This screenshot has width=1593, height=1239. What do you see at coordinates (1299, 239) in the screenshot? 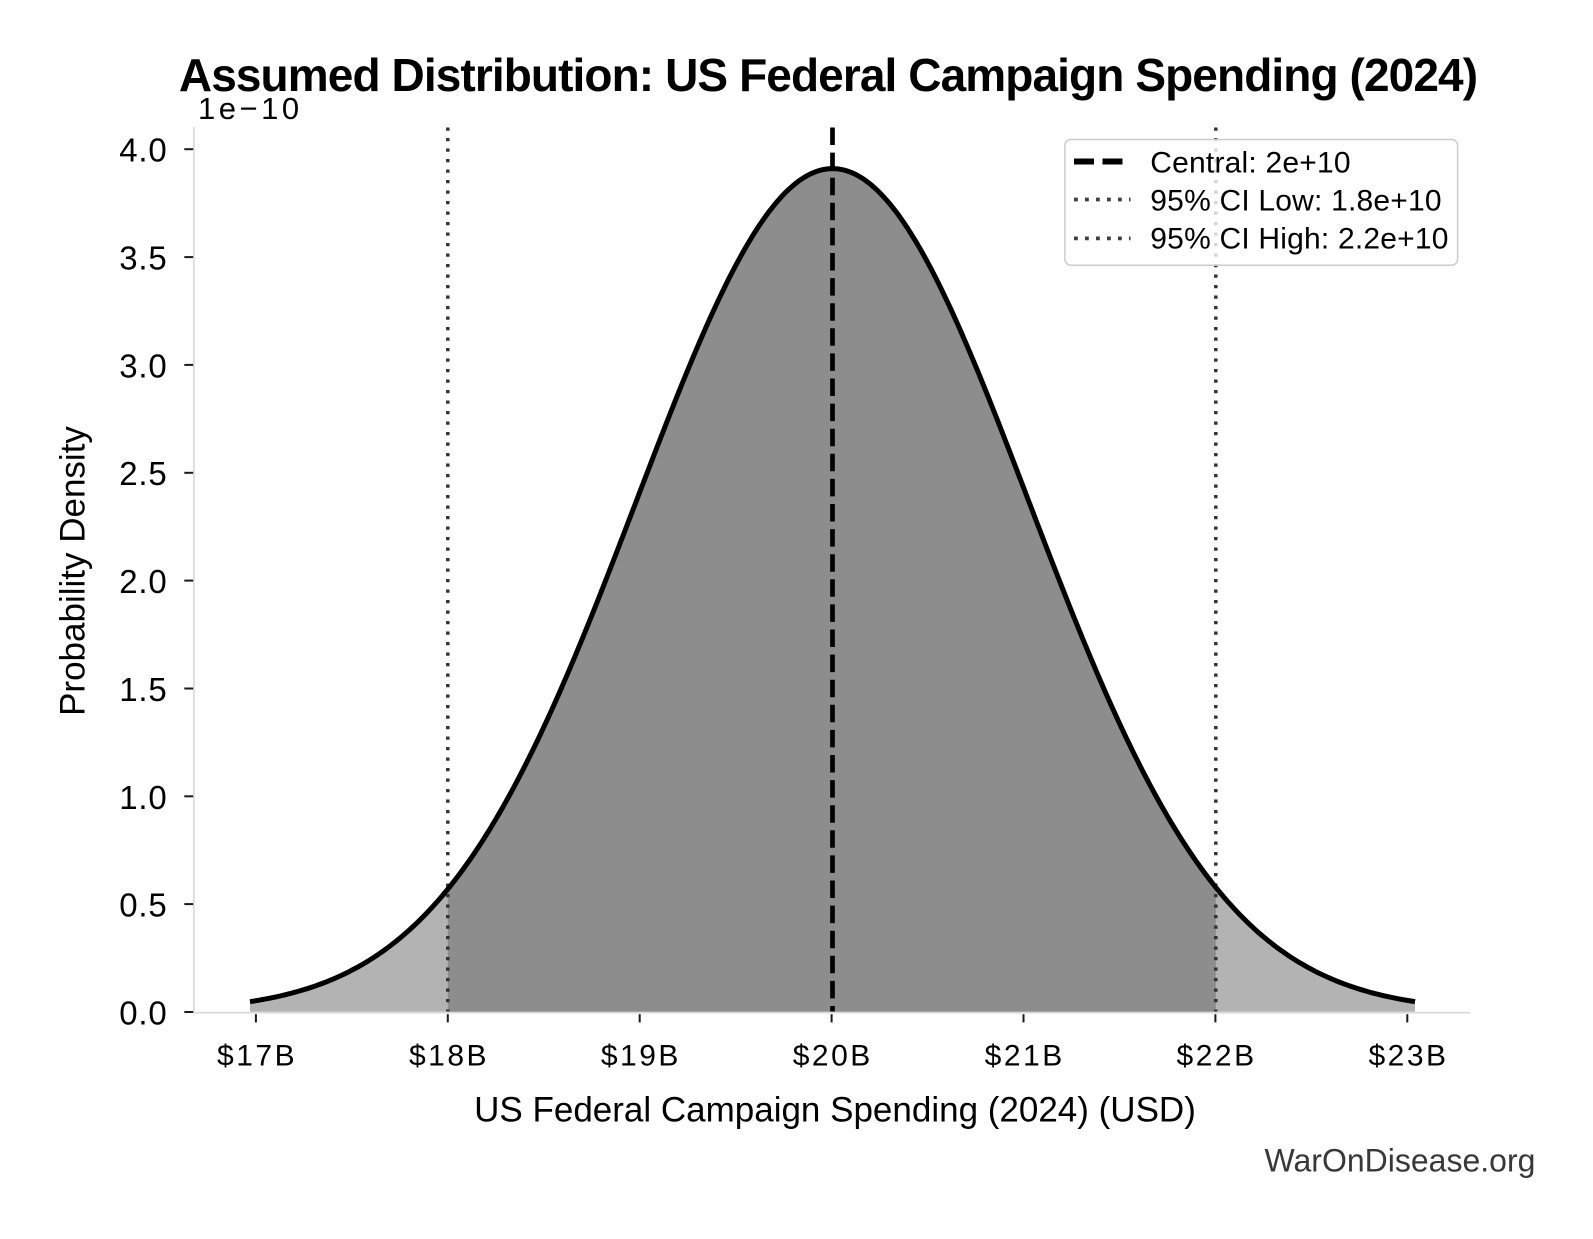
I see `svg-text: 95% CI High: 2.2e+10` at bounding box center [1299, 239].